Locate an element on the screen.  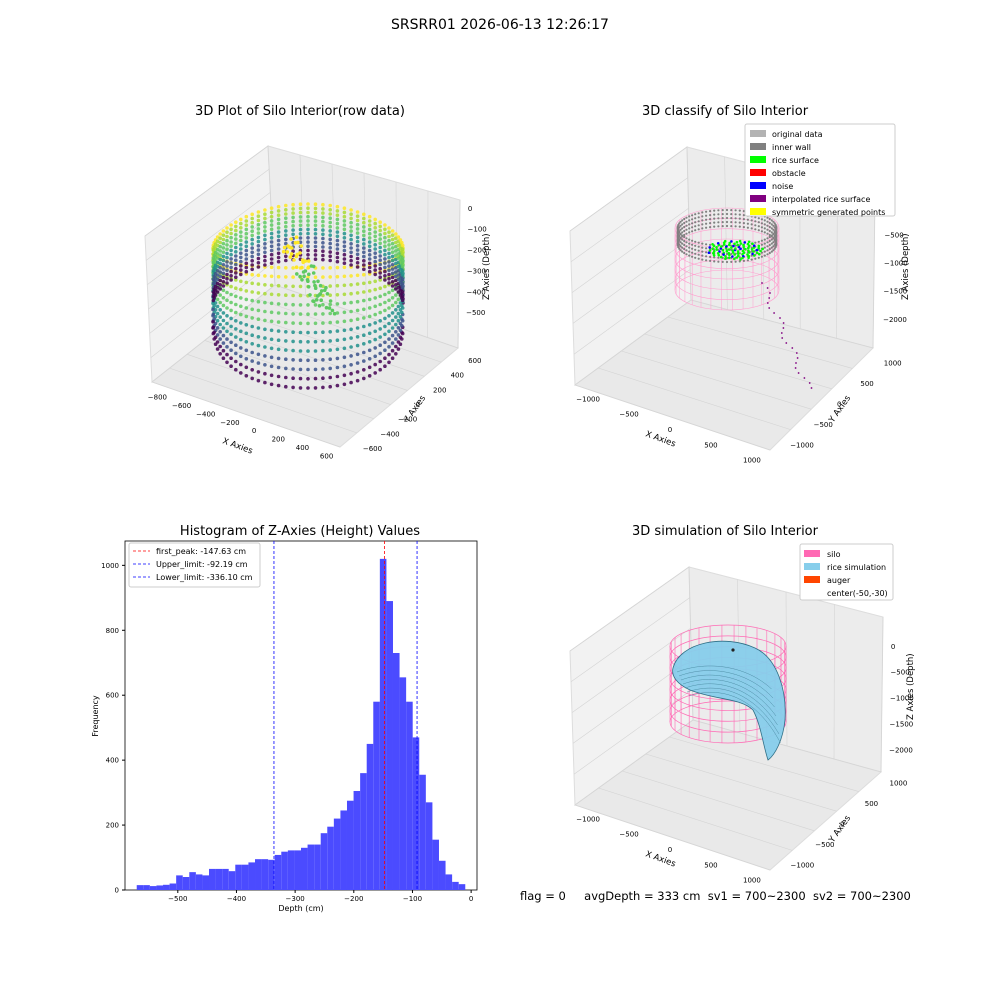
x-tick-label: −400 is located at coordinates (236, 899).